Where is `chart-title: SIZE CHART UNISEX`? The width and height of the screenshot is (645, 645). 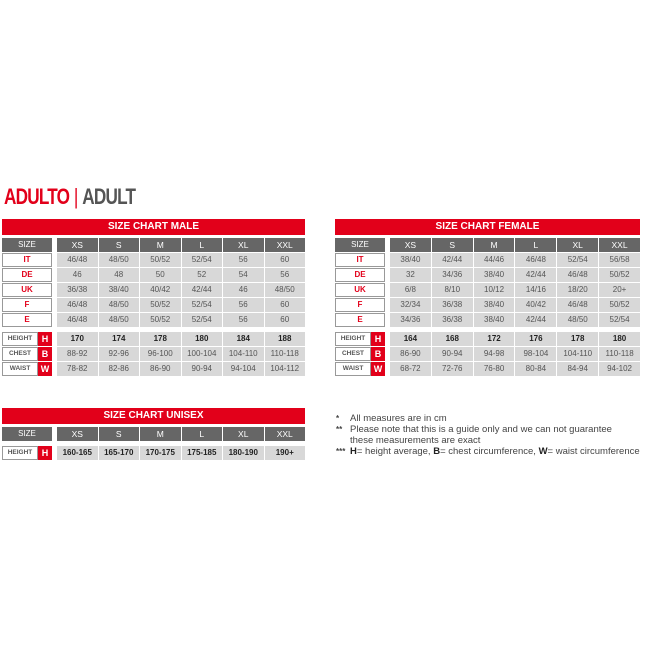
chart-title: SIZE CHART UNISEX is located at coordinates (153, 416).